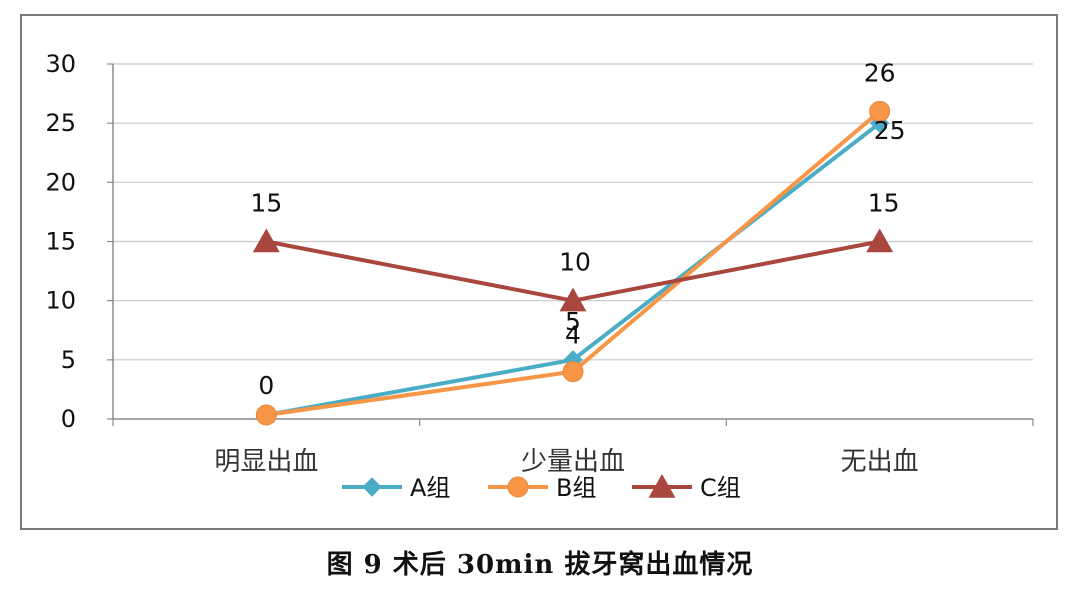 This screenshot has height=594, width=1080. Describe the element at coordinates (266, 462) in the screenshot. I see `category-label: 明显出血` at that location.